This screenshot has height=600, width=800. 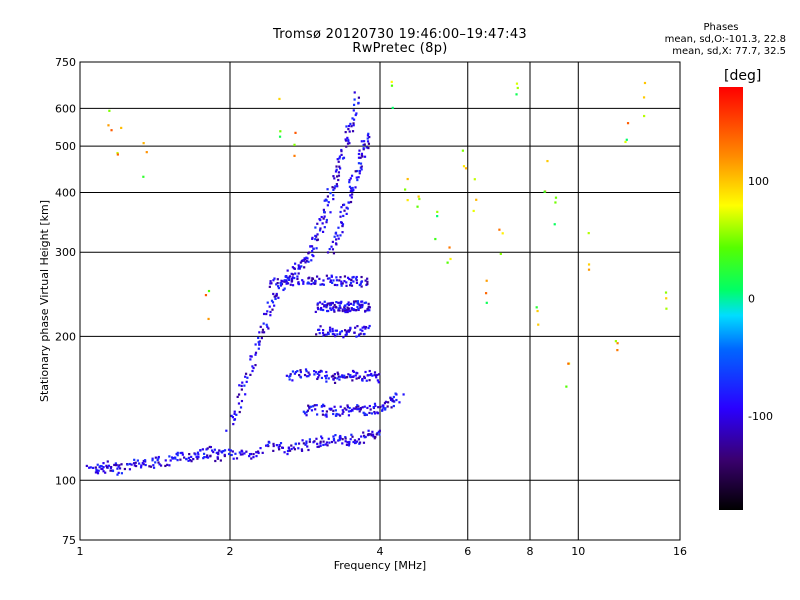 What do you see at coordinates (751, 299) in the screenshot?
I see `colorbar-tick-label: 0` at bounding box center [751, 299].